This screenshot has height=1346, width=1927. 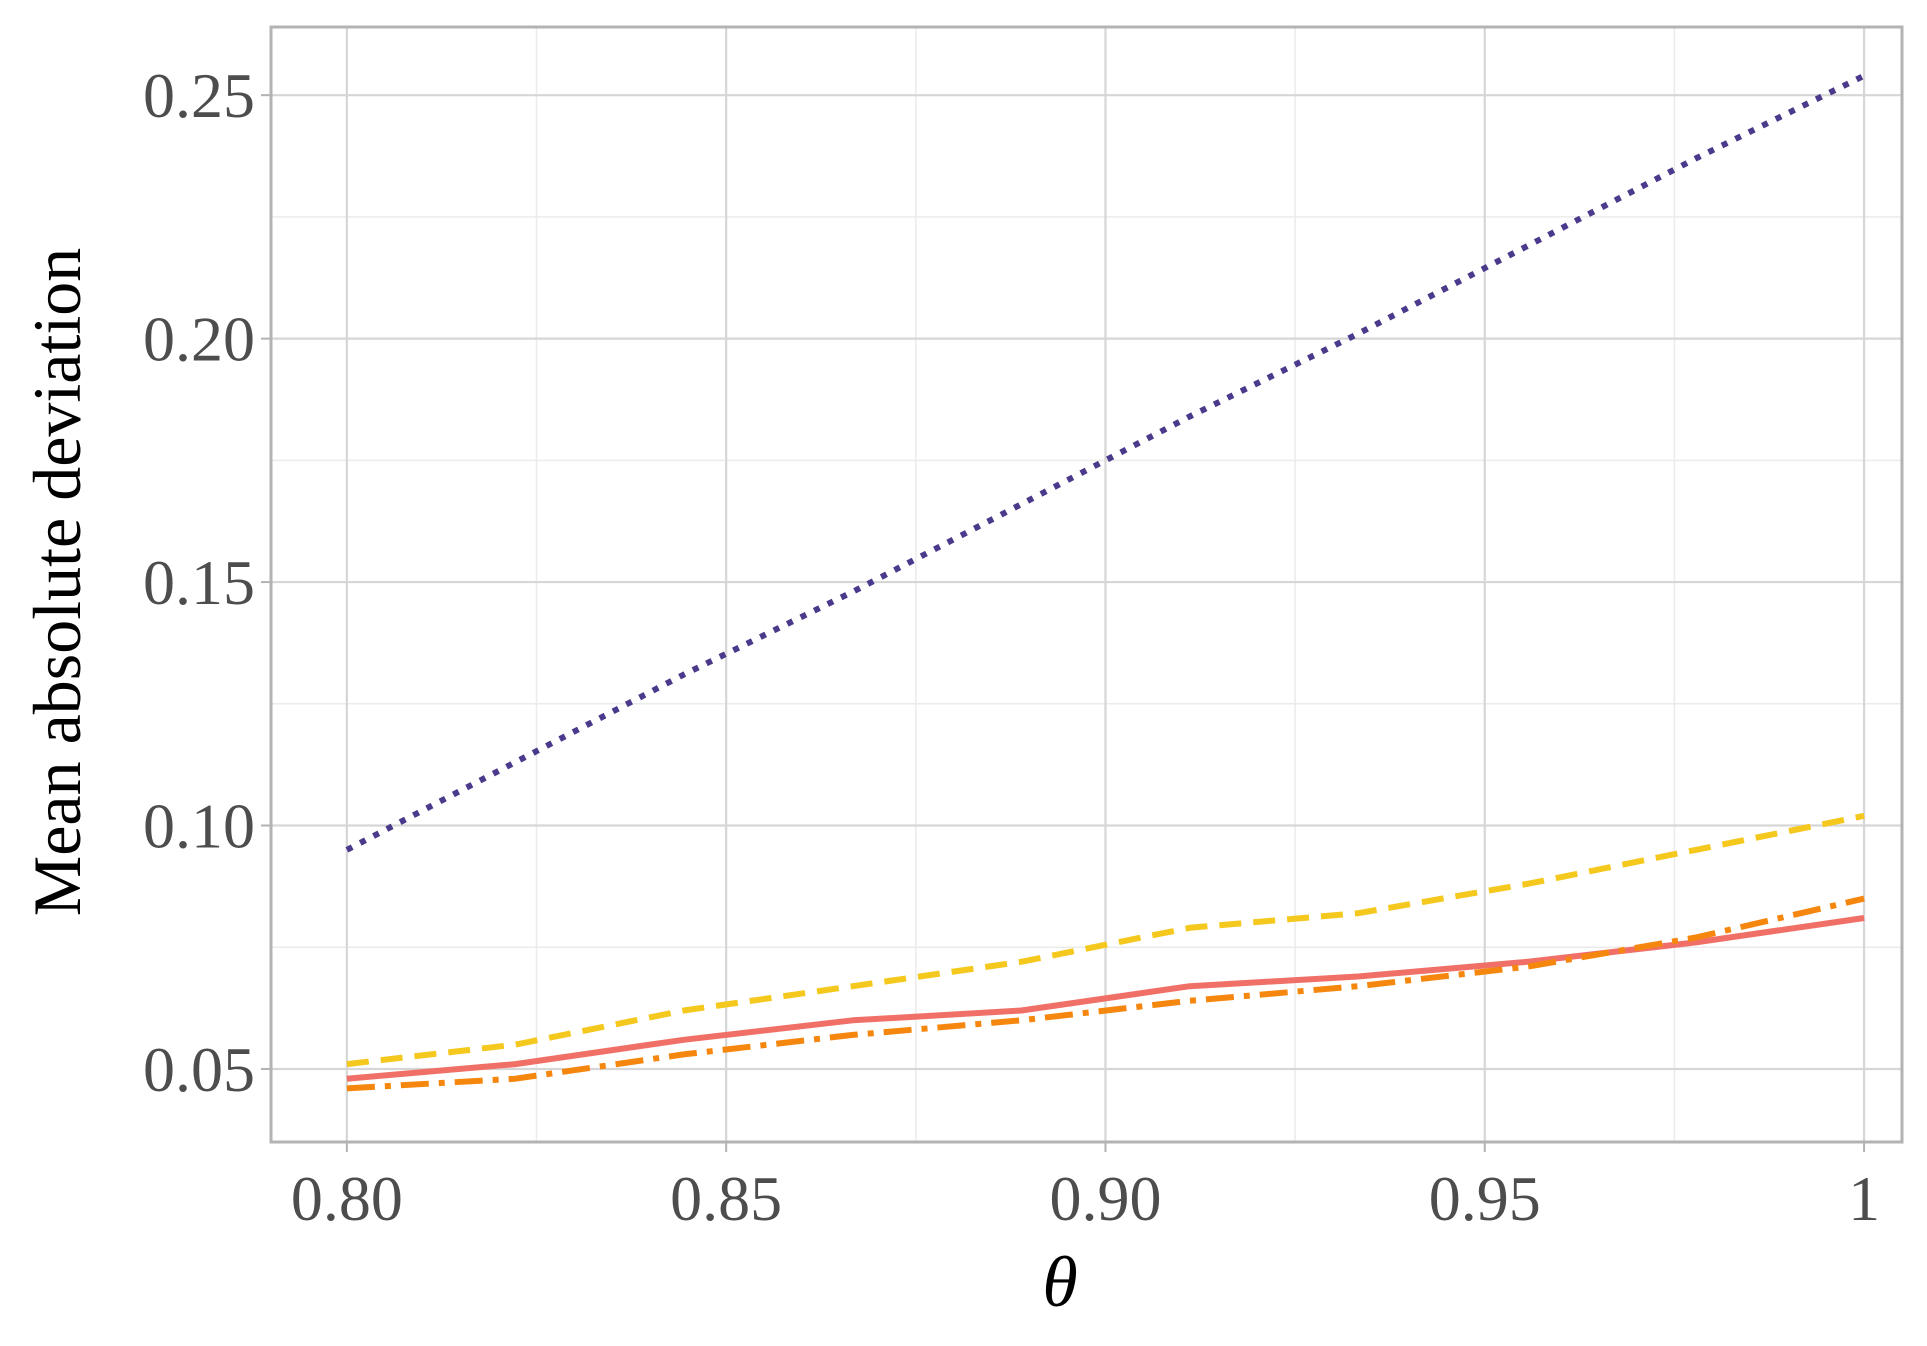 I want to click on x-tick-label: 1, so click(x=1864, y=1198).